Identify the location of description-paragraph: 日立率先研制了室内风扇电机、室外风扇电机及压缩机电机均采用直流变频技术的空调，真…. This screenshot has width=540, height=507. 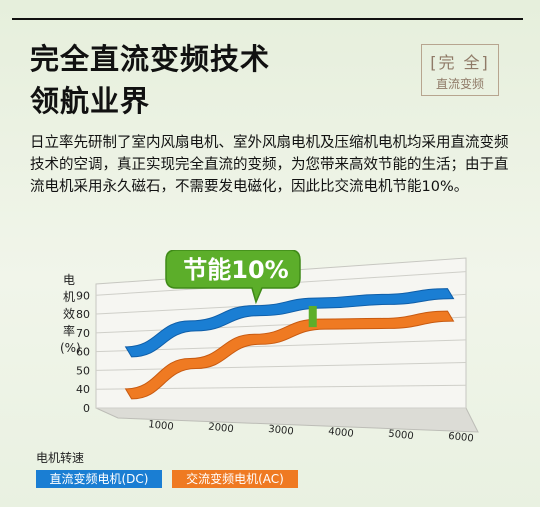
(269, 165).